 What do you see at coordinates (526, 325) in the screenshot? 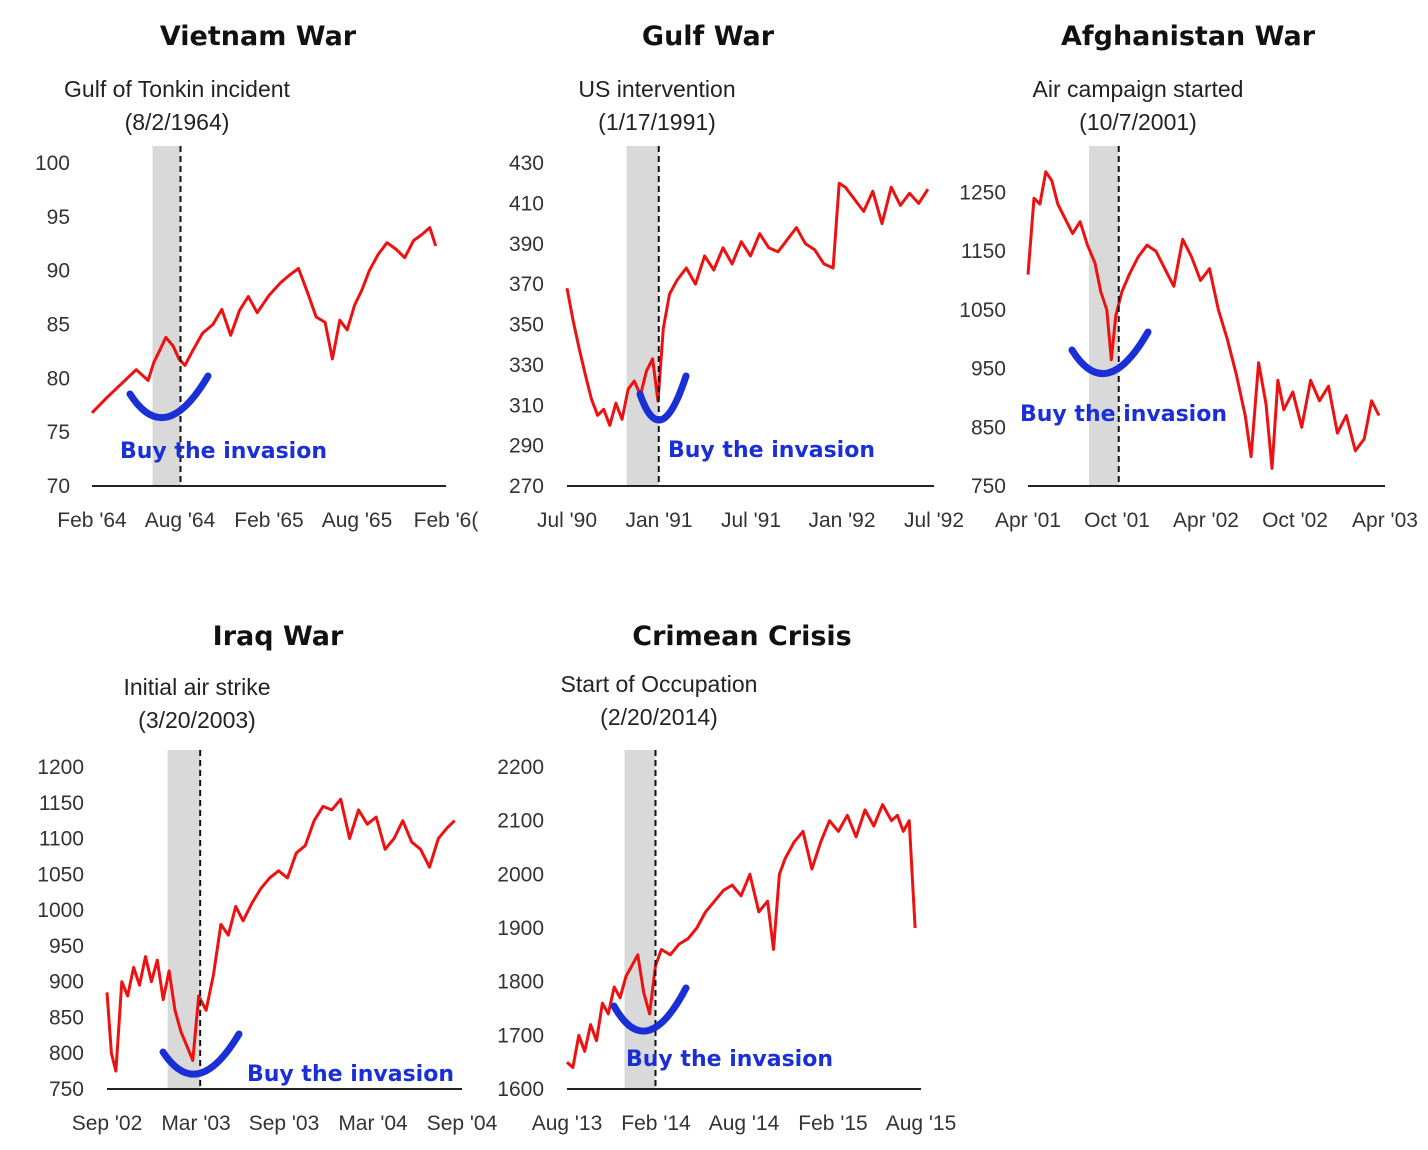
I see `y-tick-label: 350` at bounding box center [526, 325].